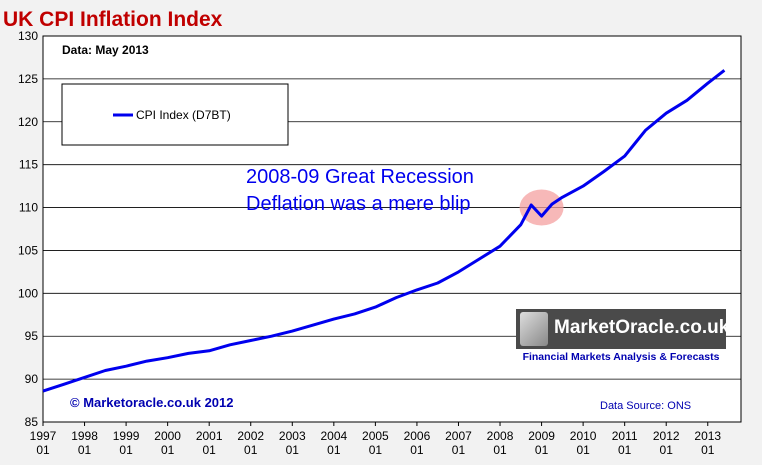  Describe the element at coordinates (541, 436) in the screenshot. I see `x-tick-label: 2009` at that location.